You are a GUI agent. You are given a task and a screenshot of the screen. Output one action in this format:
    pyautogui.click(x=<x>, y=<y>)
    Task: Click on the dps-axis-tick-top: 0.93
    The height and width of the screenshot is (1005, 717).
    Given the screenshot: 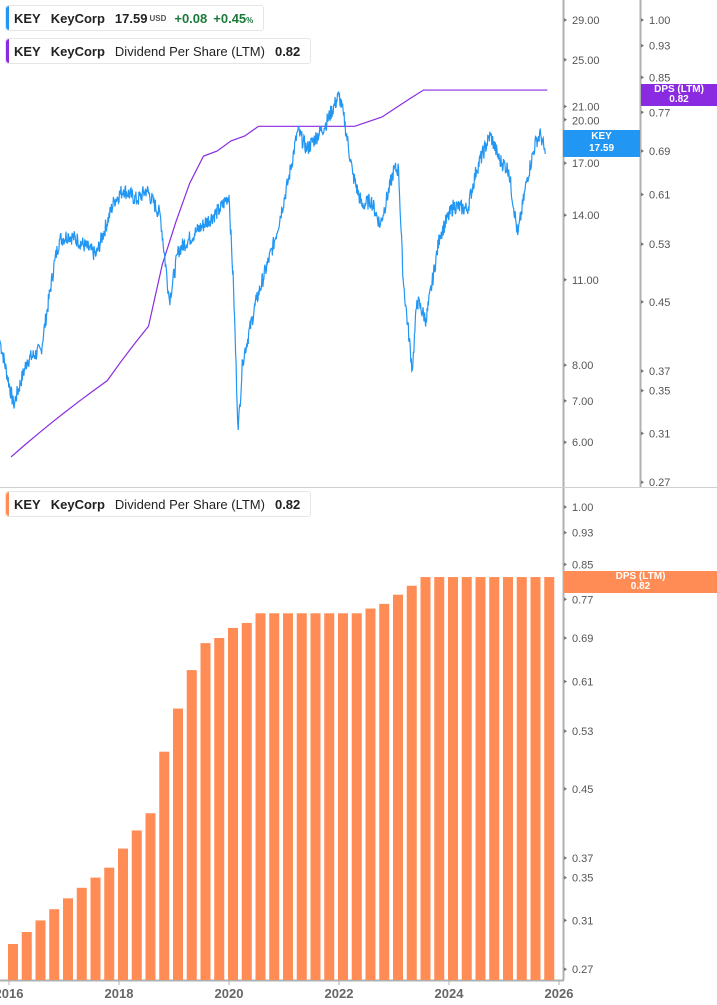 What is the action you would take?
    pyautogui.click(x=659, y=47)
    